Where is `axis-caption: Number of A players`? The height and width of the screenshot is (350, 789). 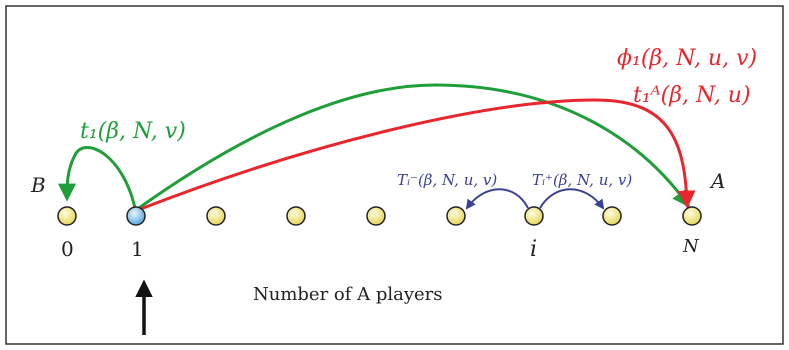
axis-caption: Number of A players is located at coordinates (348, 294).